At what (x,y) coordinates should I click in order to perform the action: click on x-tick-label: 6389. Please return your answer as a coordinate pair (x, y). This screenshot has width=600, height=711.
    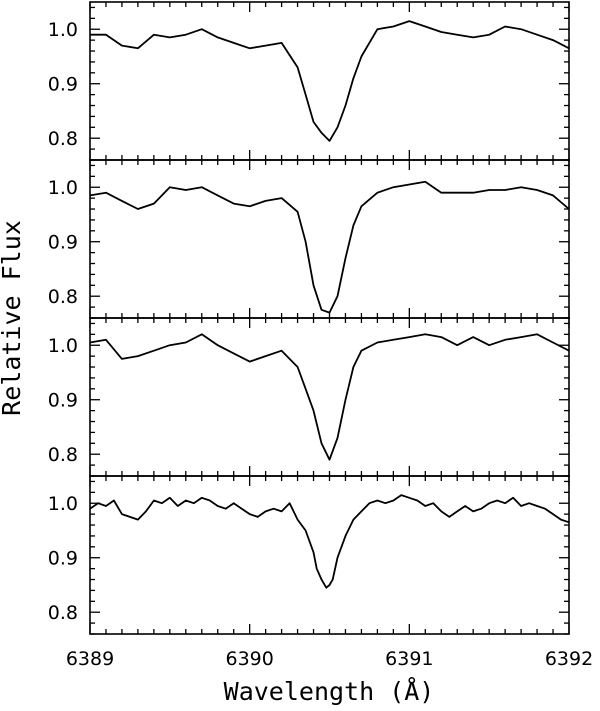
    Looking at the image, I should click on (90, 659).